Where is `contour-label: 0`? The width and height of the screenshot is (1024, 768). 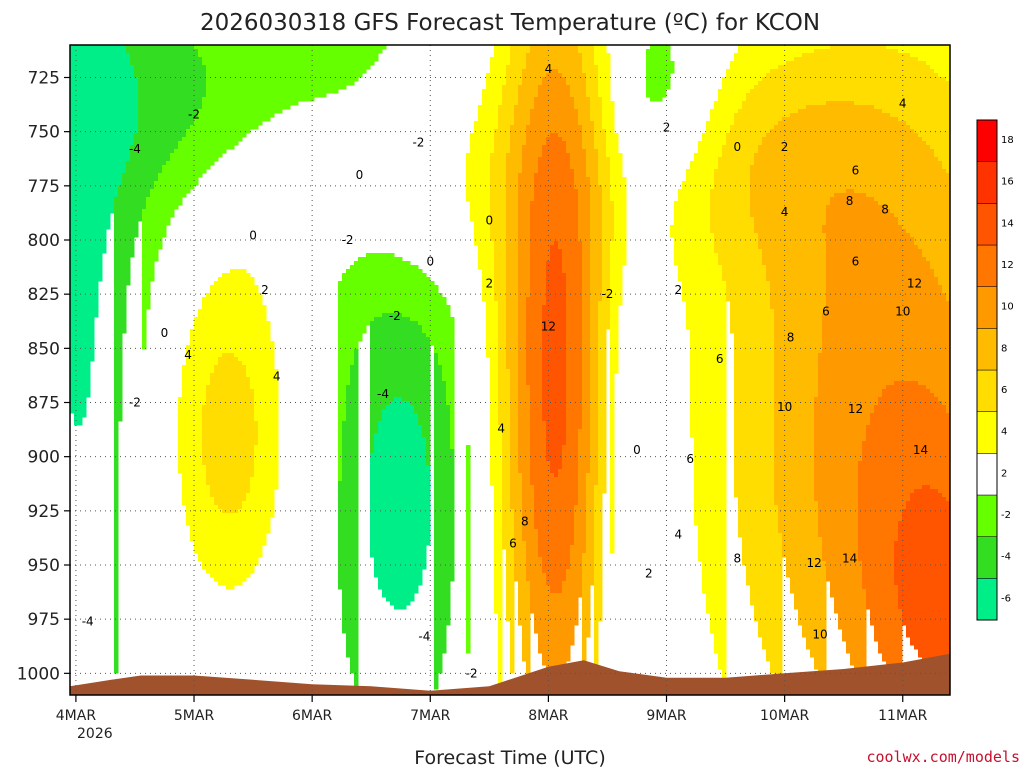
contour-label: 0 is located at coordinates (360, 175).